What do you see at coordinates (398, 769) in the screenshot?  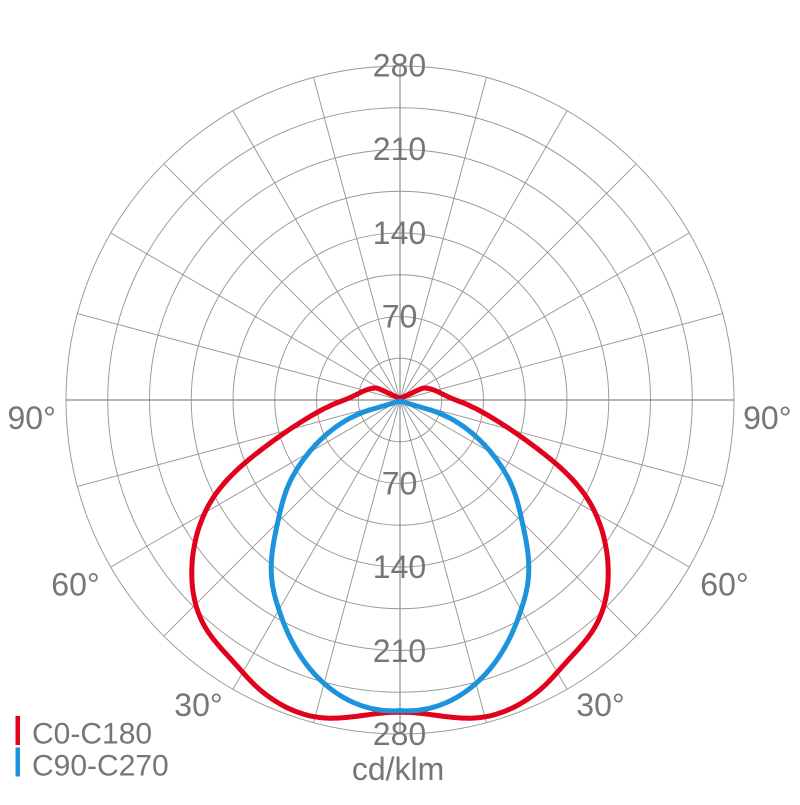 I see `svg-text: cd/klm` at bounding box center [398, 769].